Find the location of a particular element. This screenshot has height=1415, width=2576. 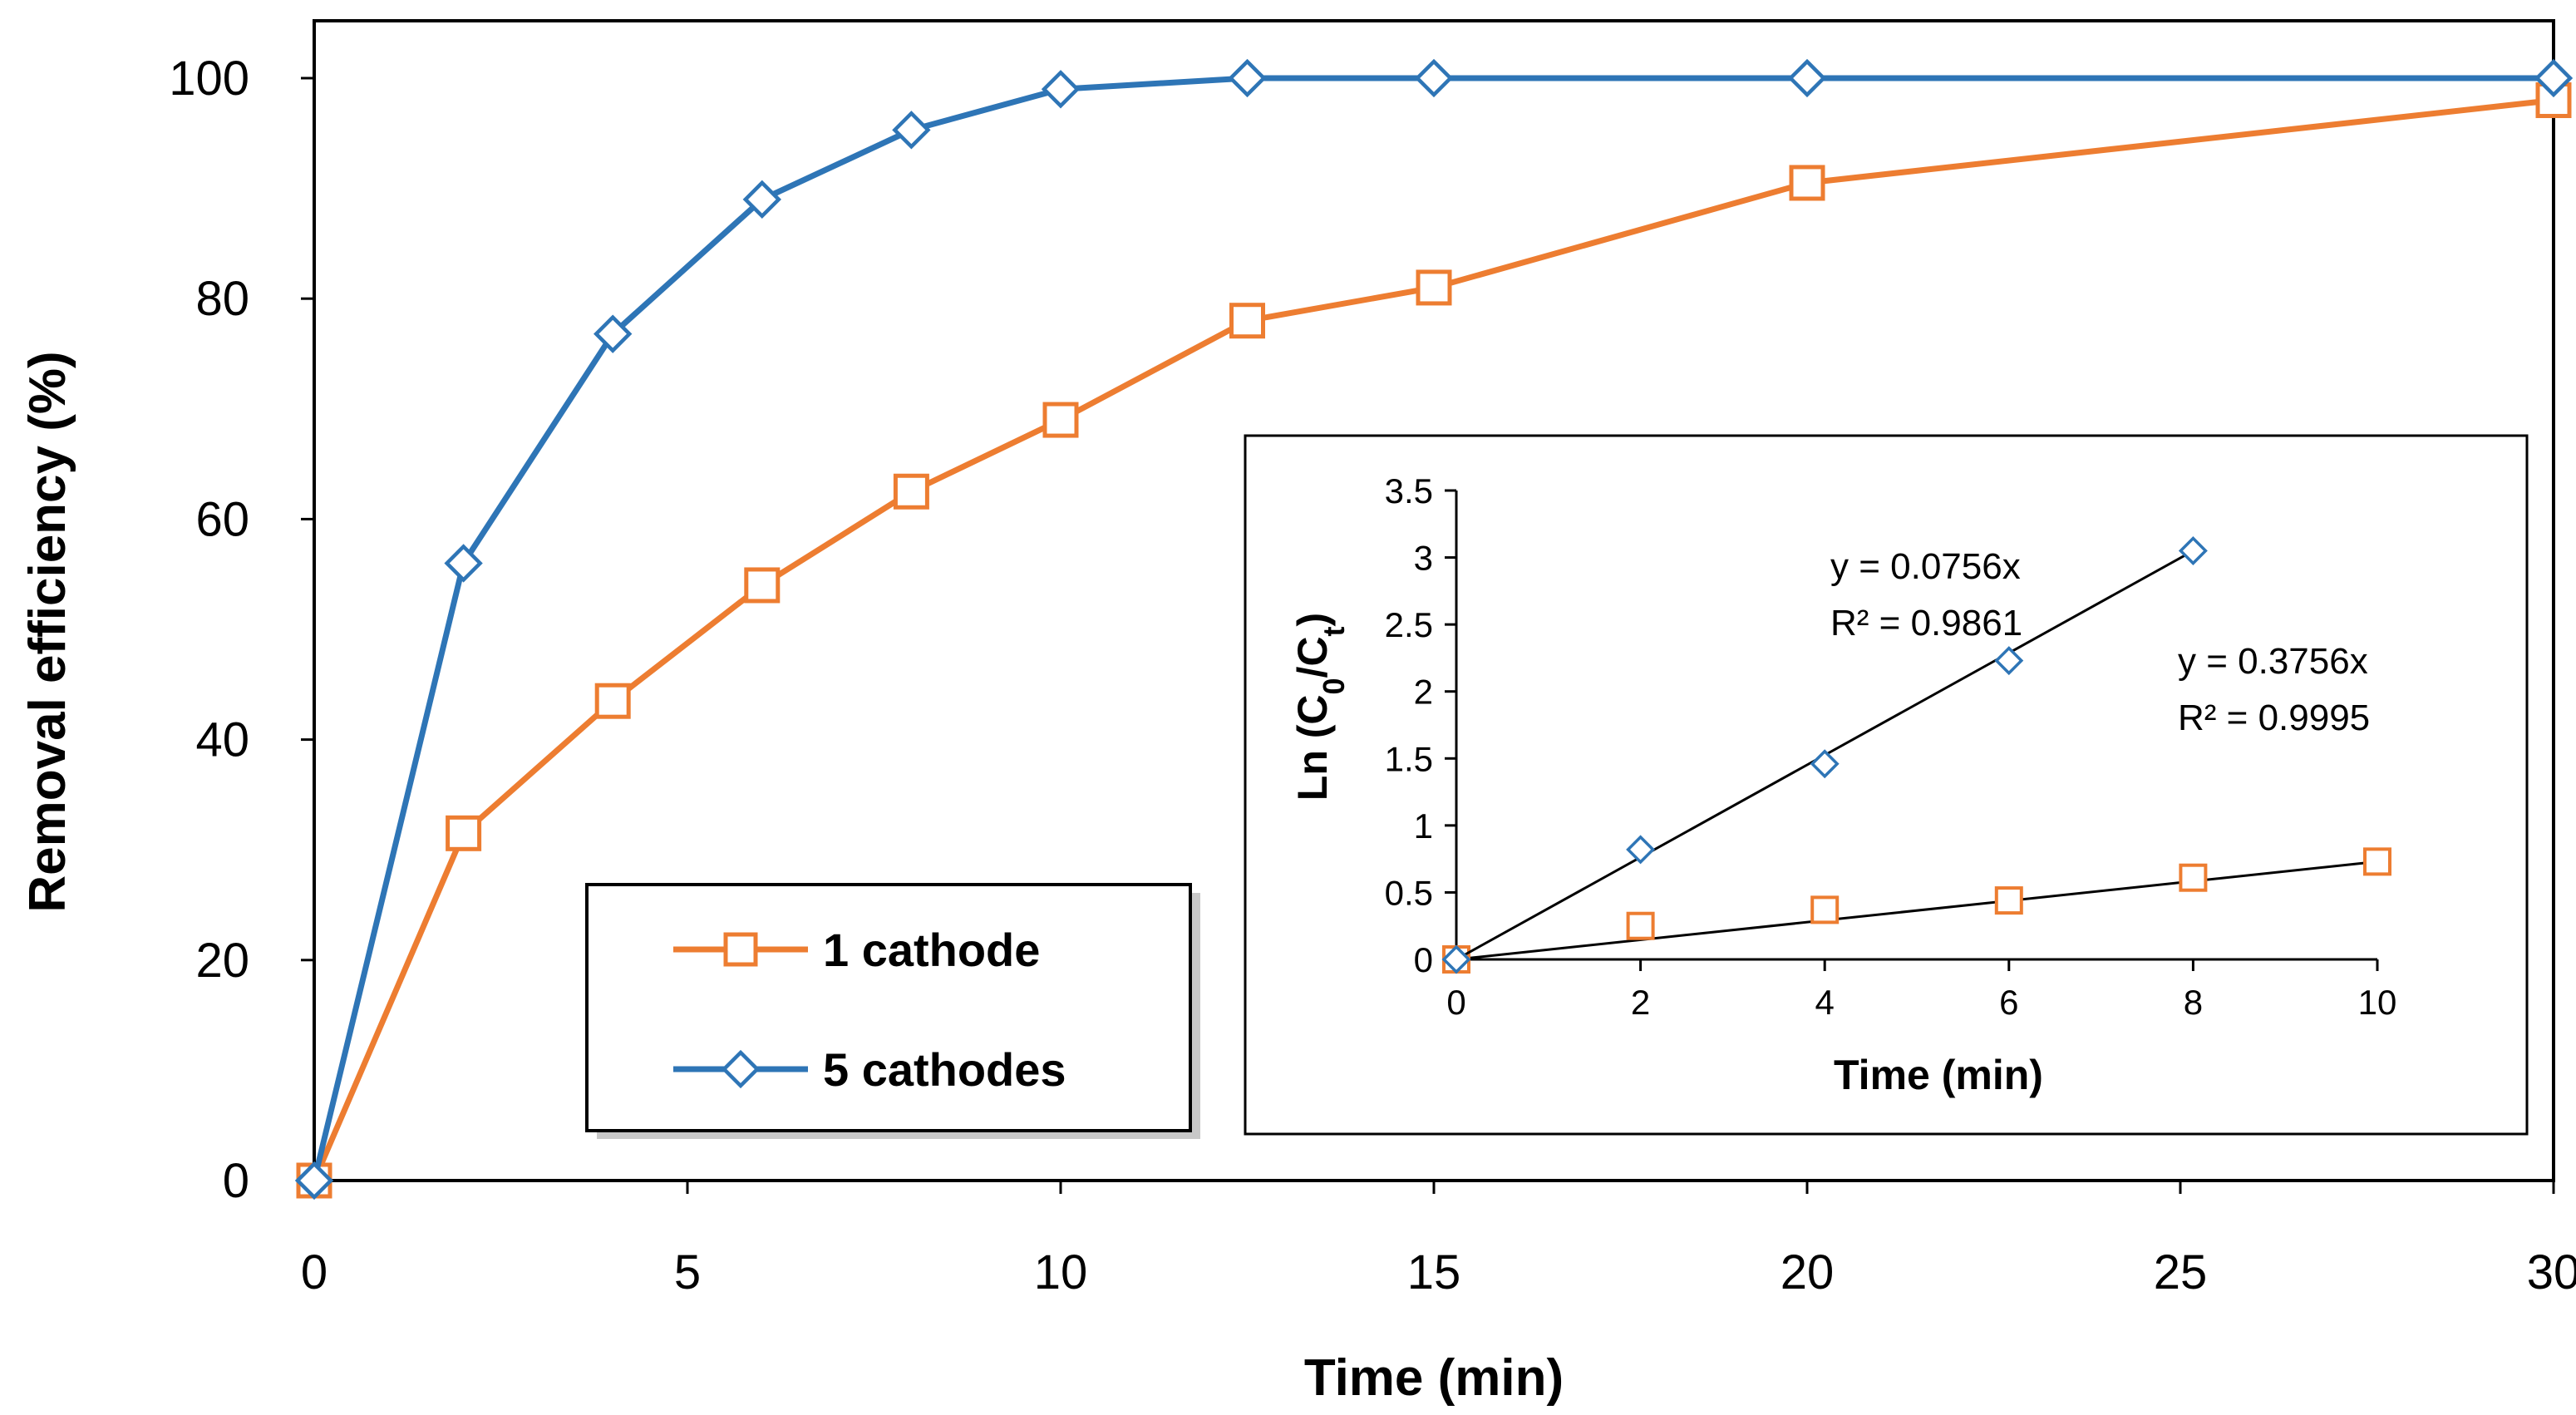

main-x-tick-label: 10 is located at coordinates (1061, 1272).